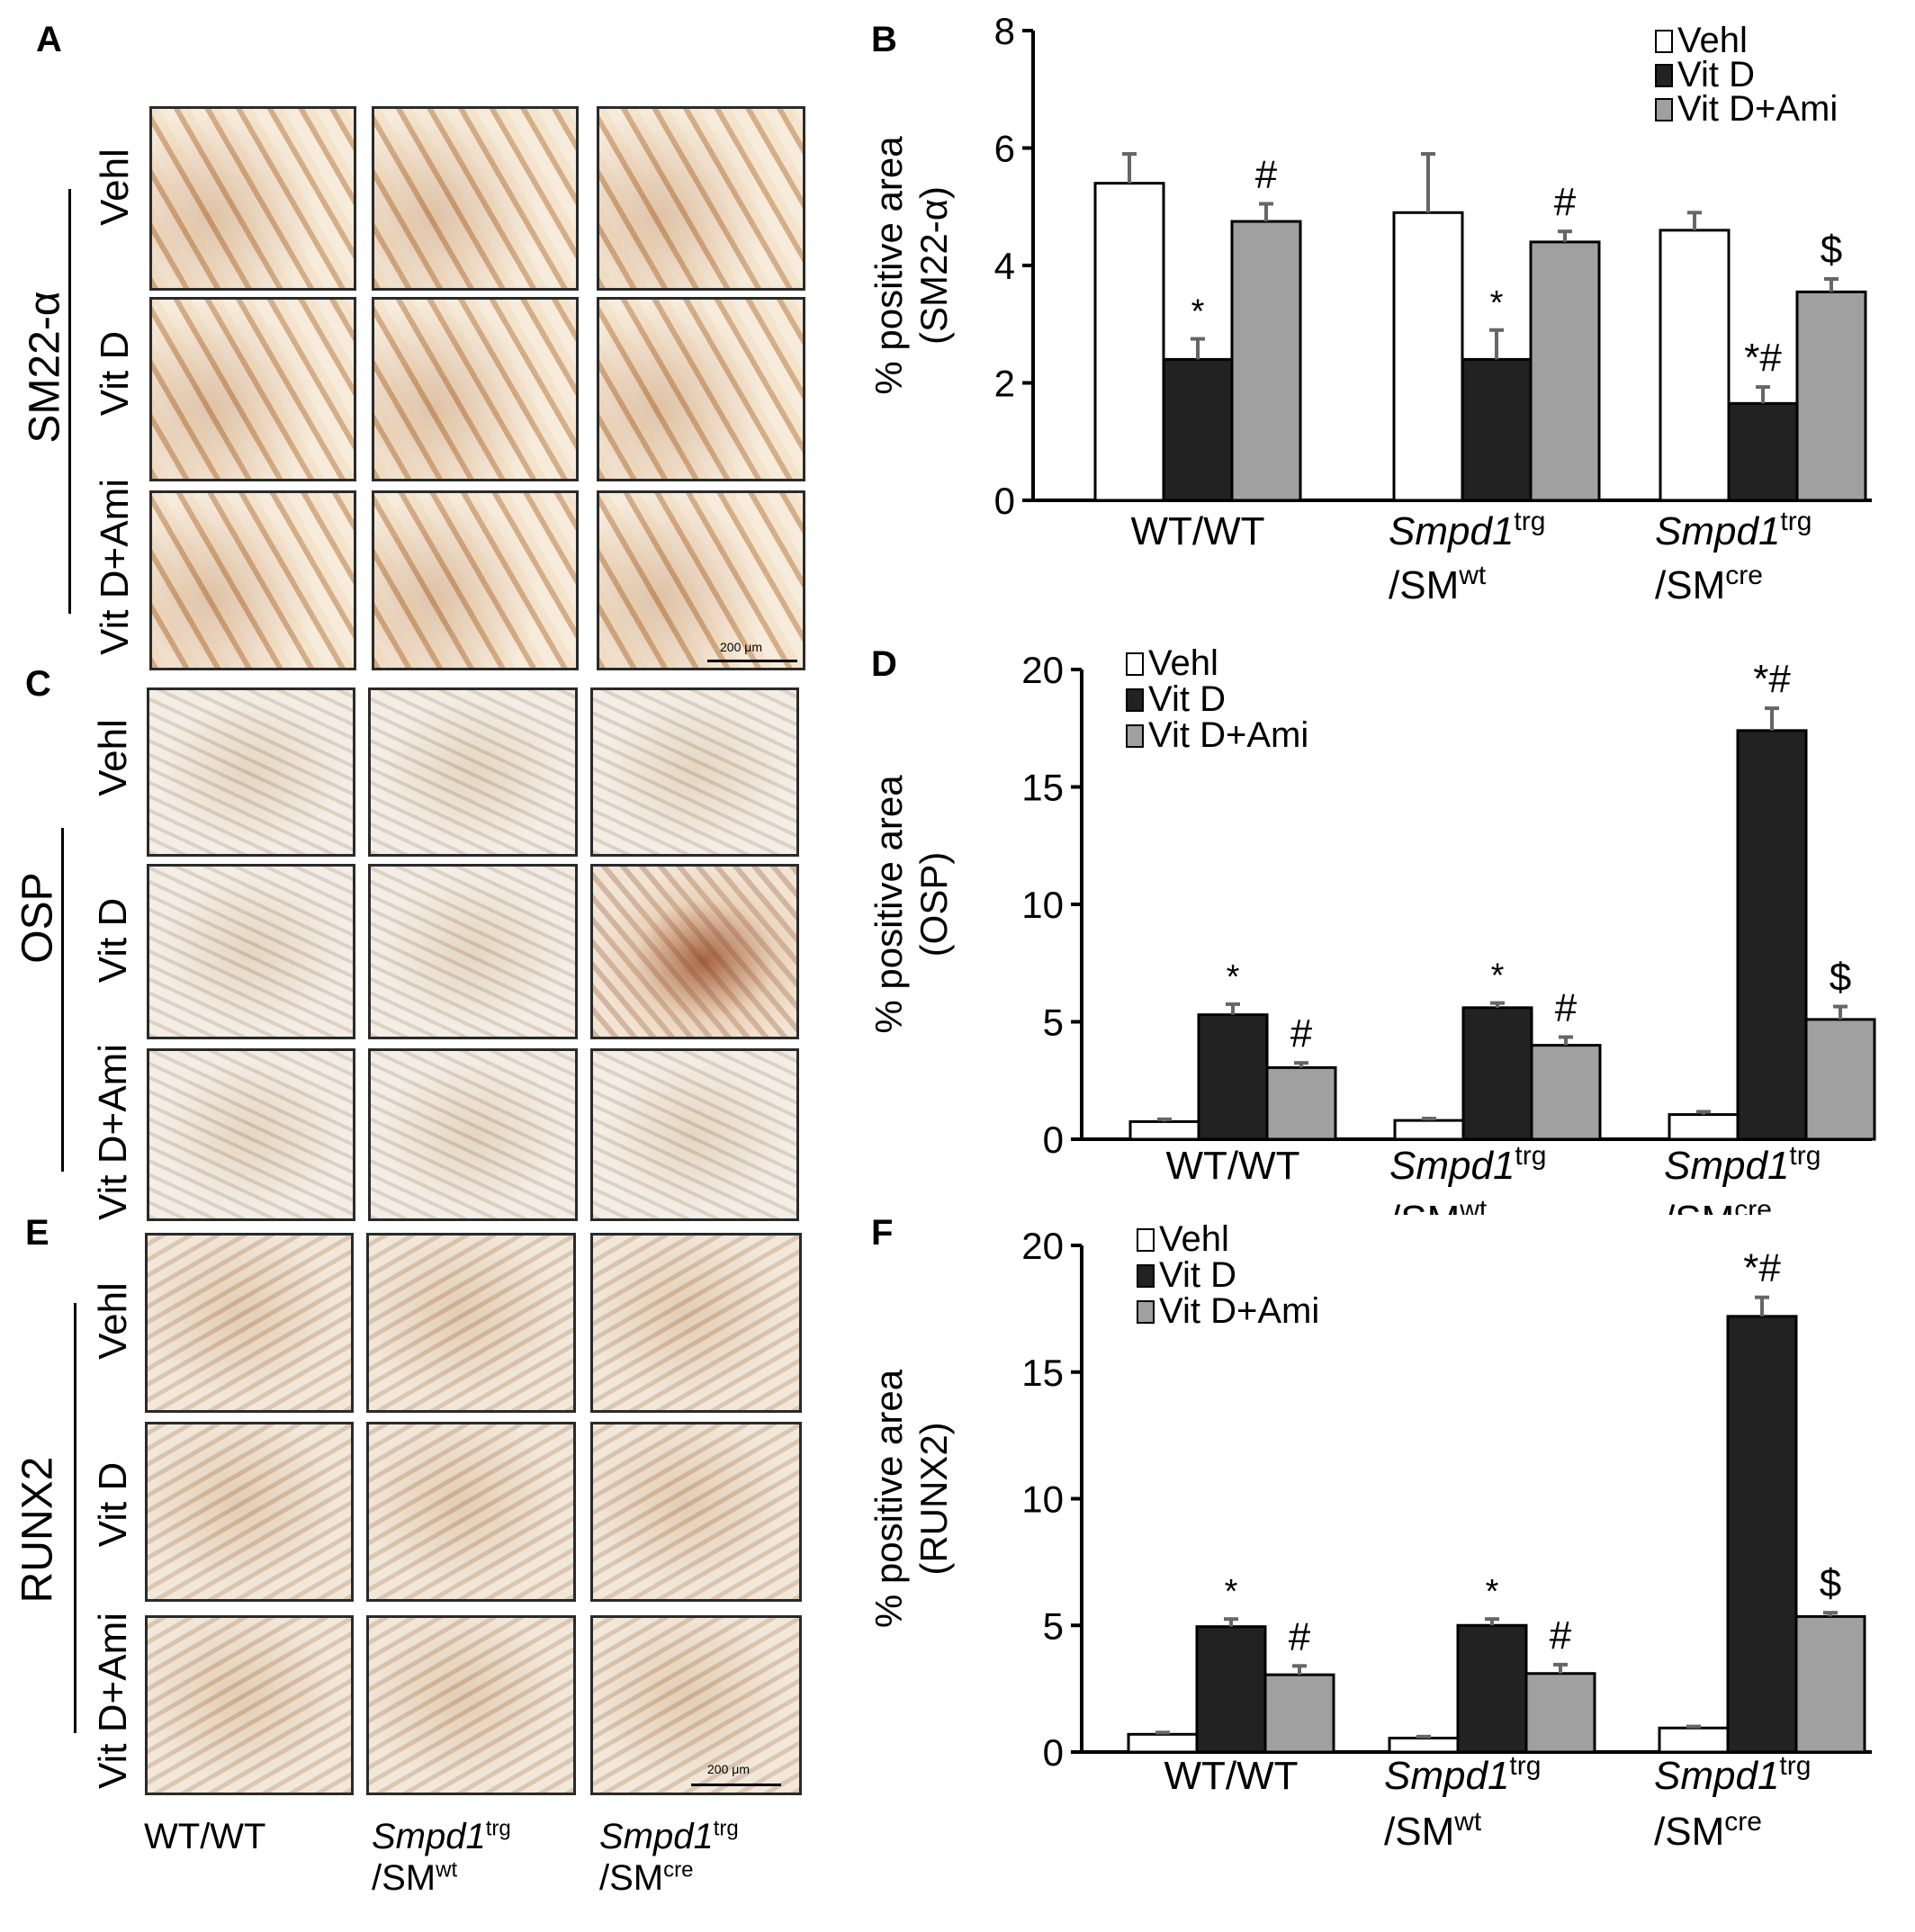 The image size is (1915, 1932). What do you see at coordinates (741, 647) in the screenshot?
I see `scale-bar-label: 200 μm` at bounding box center [741, 647].